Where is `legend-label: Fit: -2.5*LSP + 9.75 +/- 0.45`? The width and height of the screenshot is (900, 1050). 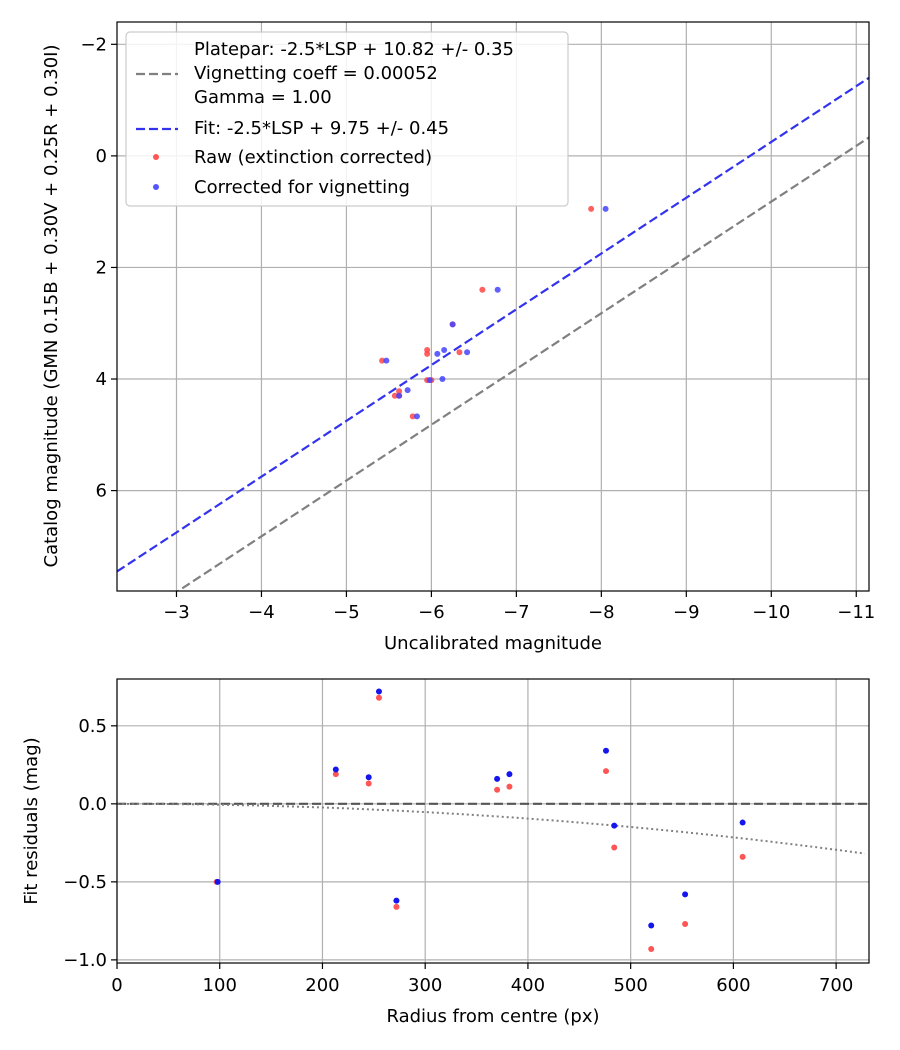 legend-label: Fit: -2.5*LSP + 9.75 +/- 0.45 is located at coordinates (321, 128).